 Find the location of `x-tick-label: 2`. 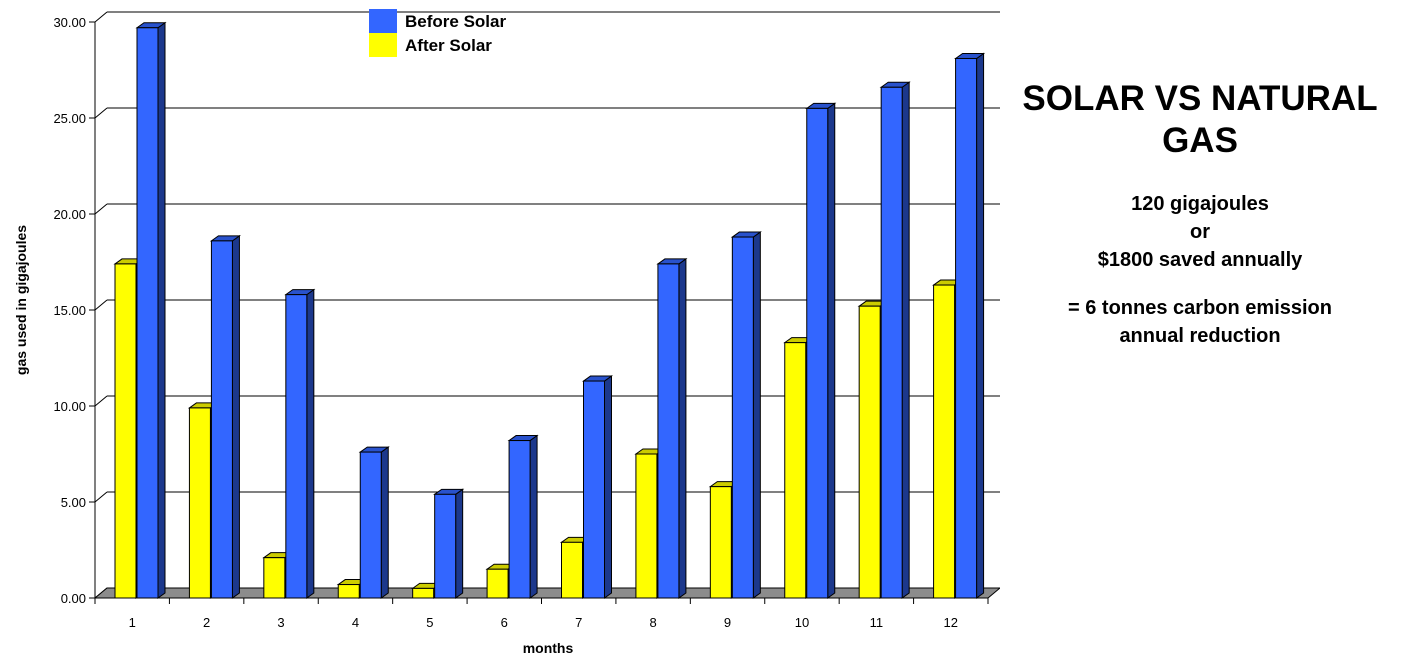

x-tick-label: 2 is located at coordinates (206, 622).